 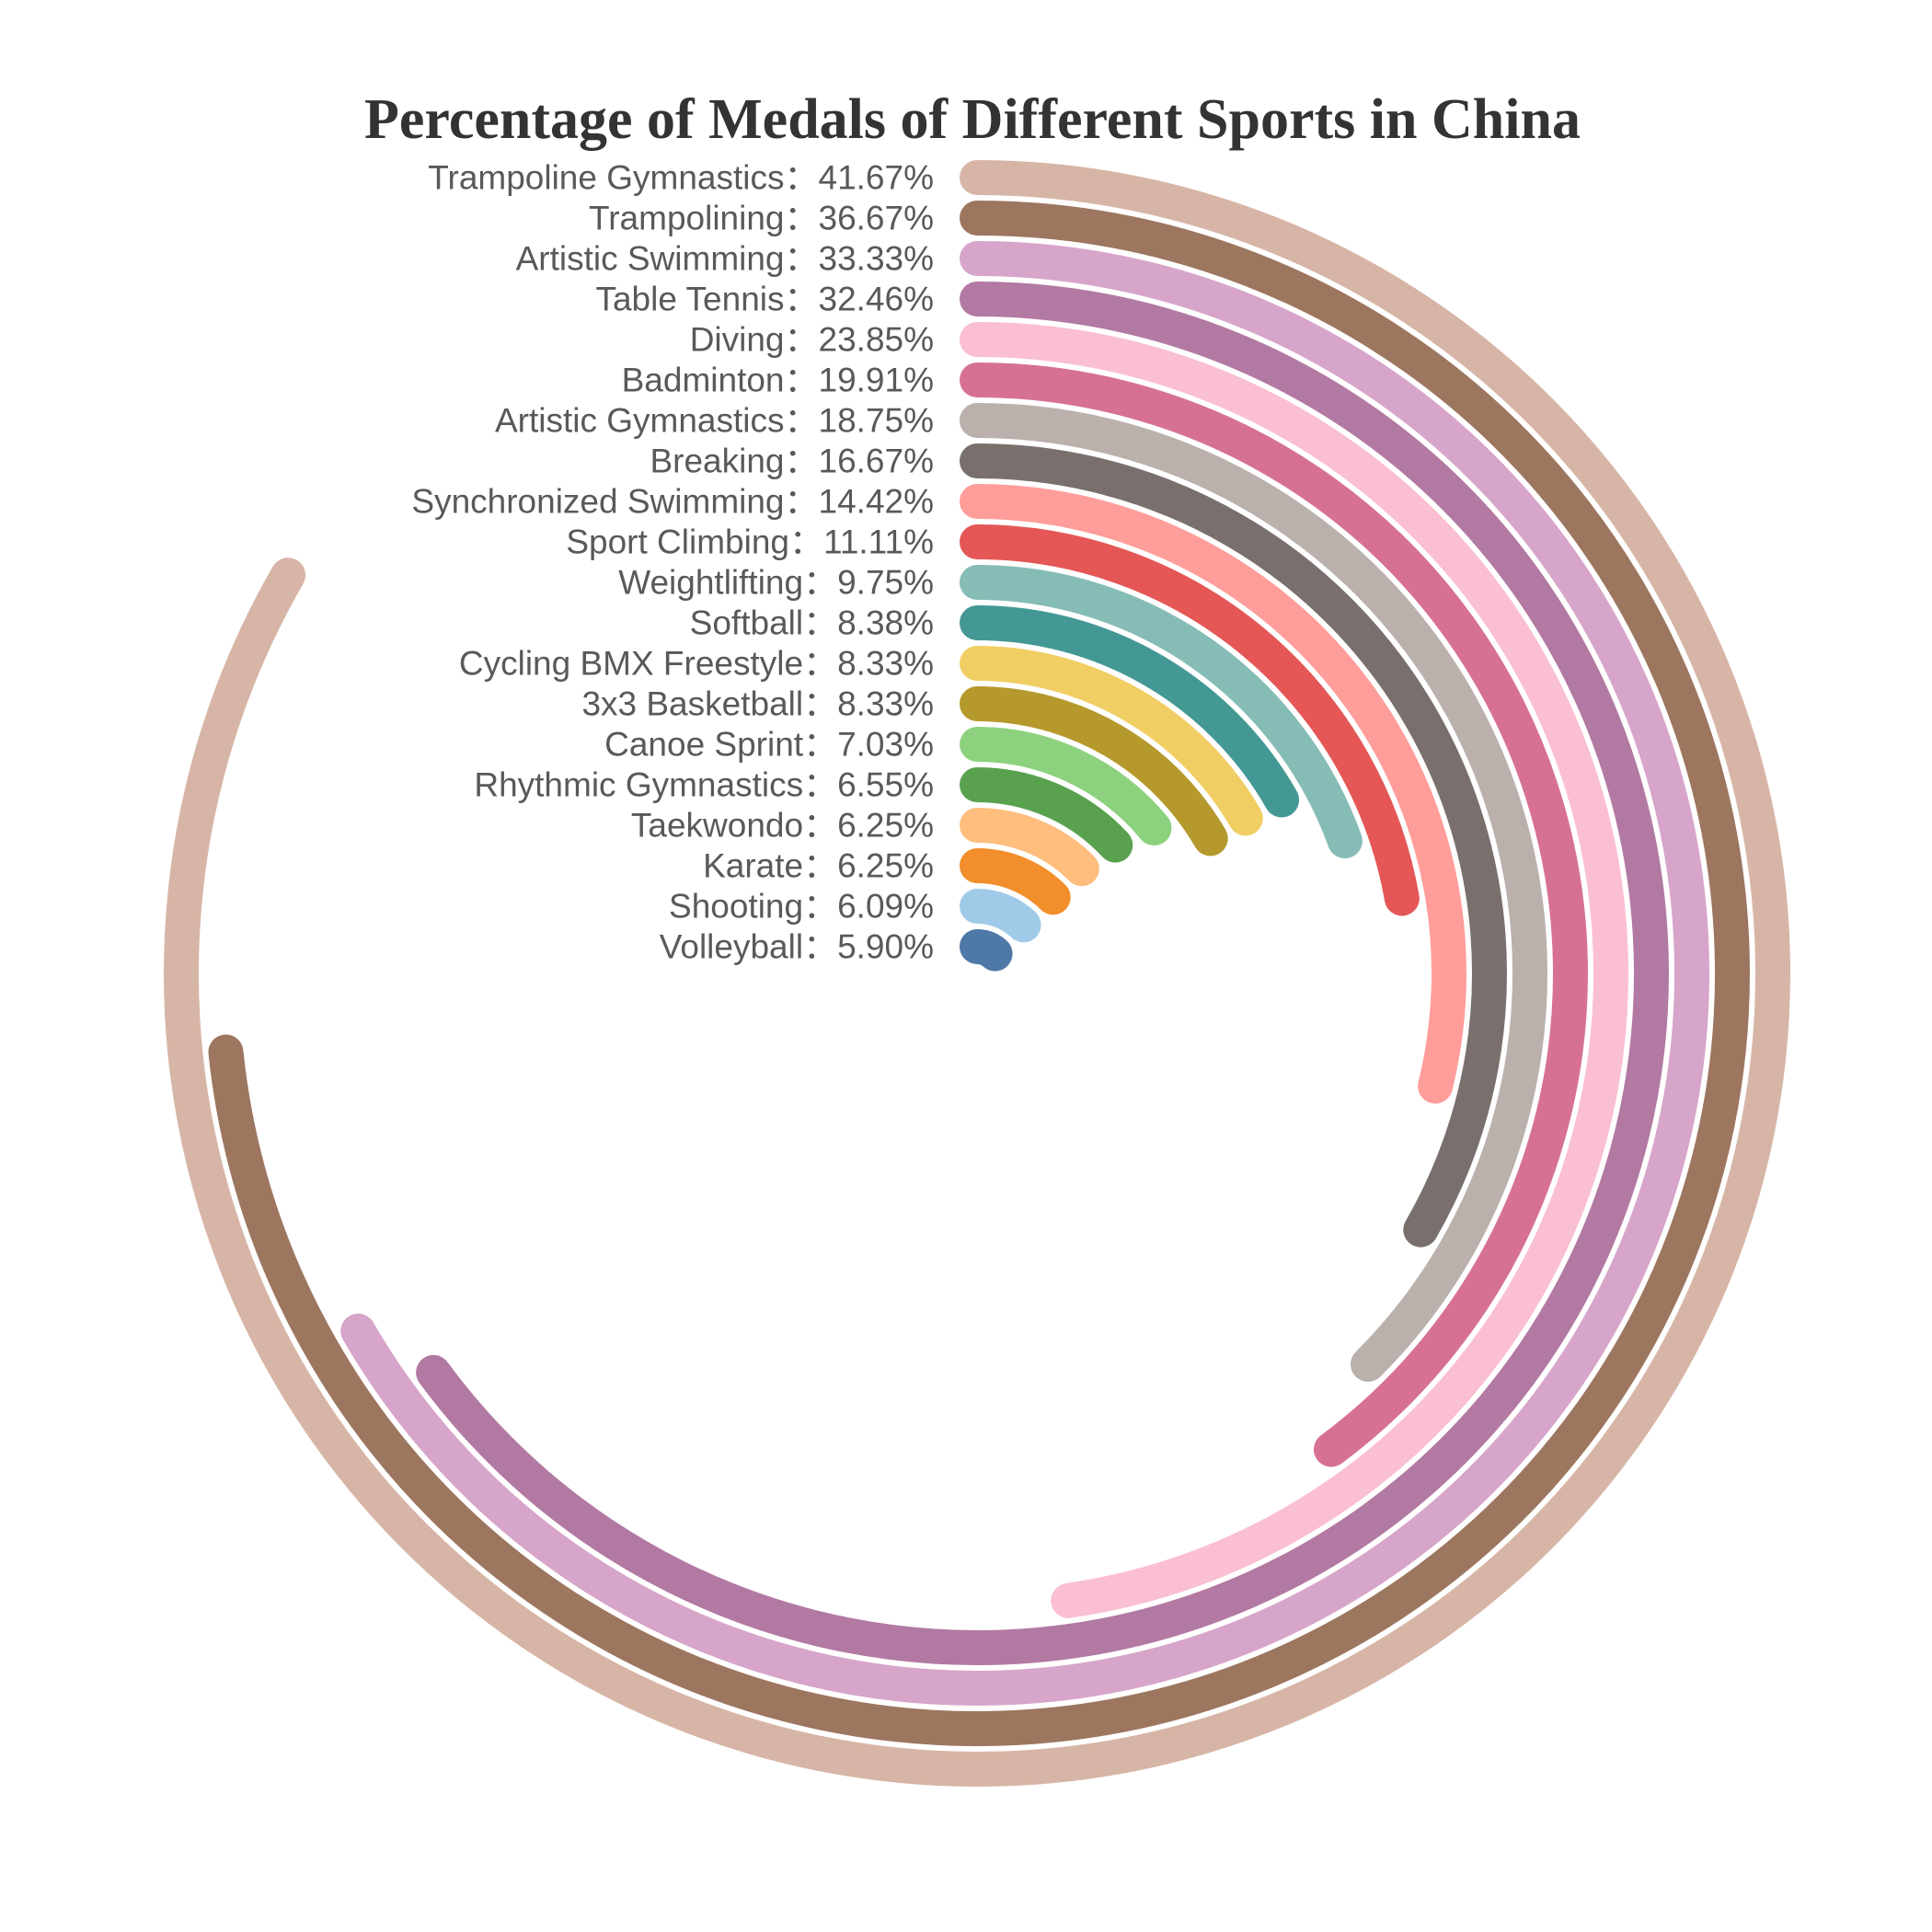 I want to click on arc-bar-shooting, so click(x=1000, y=916).